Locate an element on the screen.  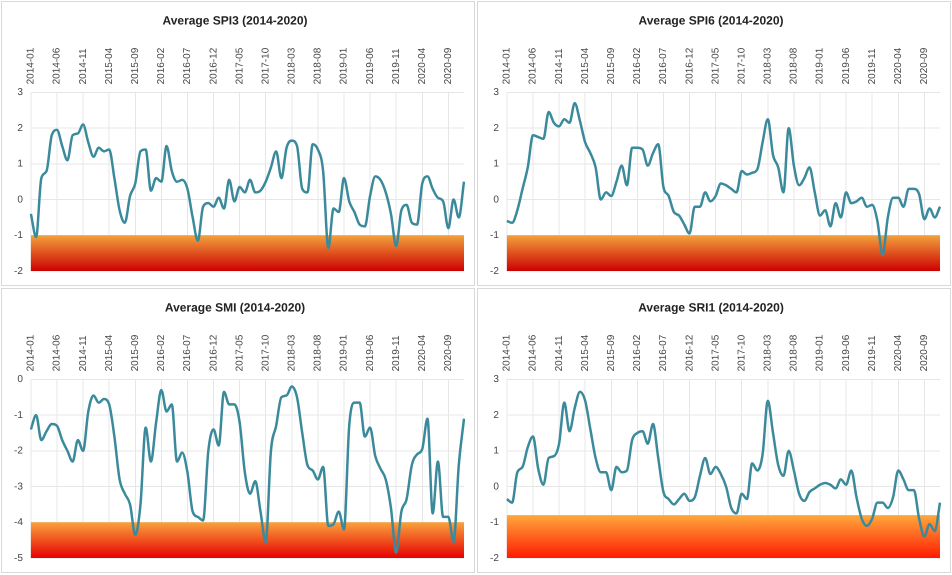
chart-title: Average SPI6 (2014-2020) is located at coordinates (711, 21).